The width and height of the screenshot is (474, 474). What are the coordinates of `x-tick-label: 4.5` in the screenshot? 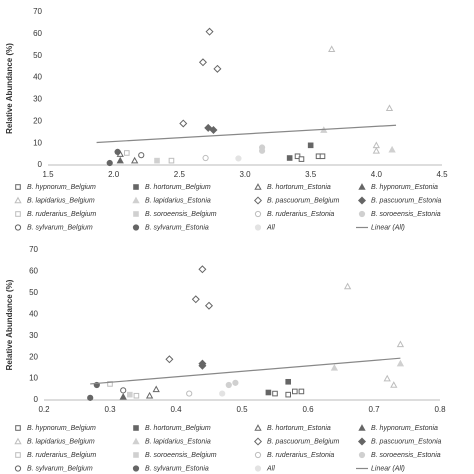 It's located at (442, 174).